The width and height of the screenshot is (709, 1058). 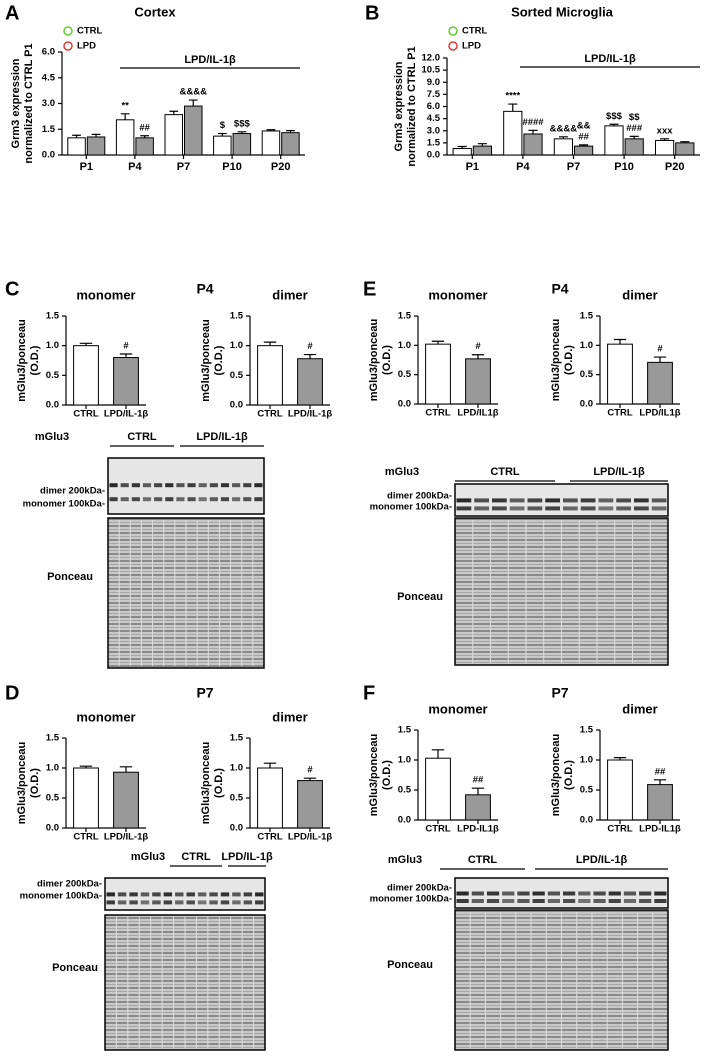 What do you see at coordinates (512, 96) in the screenshot?
I see `significance: ****` at bounding box center [512, 96].